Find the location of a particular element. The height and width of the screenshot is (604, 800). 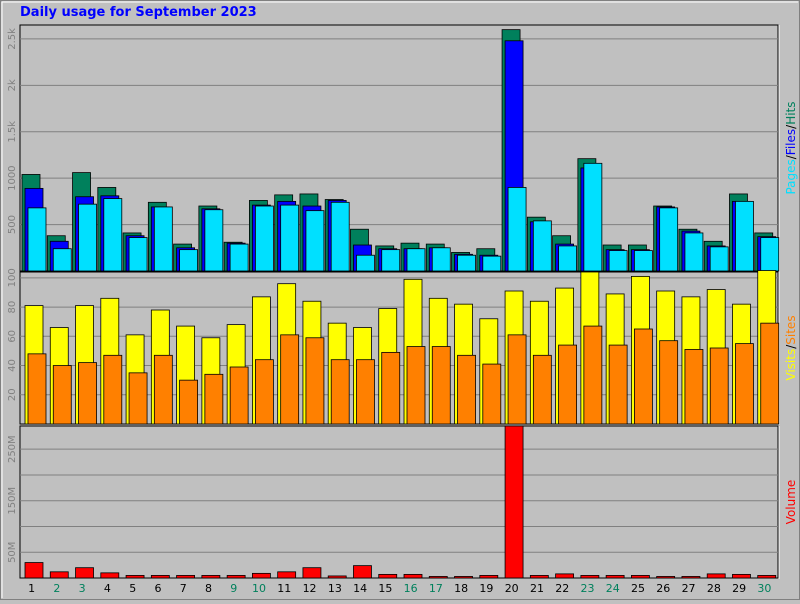

x-tick-label-day-30: 30 is located at coordinates (764, 588).